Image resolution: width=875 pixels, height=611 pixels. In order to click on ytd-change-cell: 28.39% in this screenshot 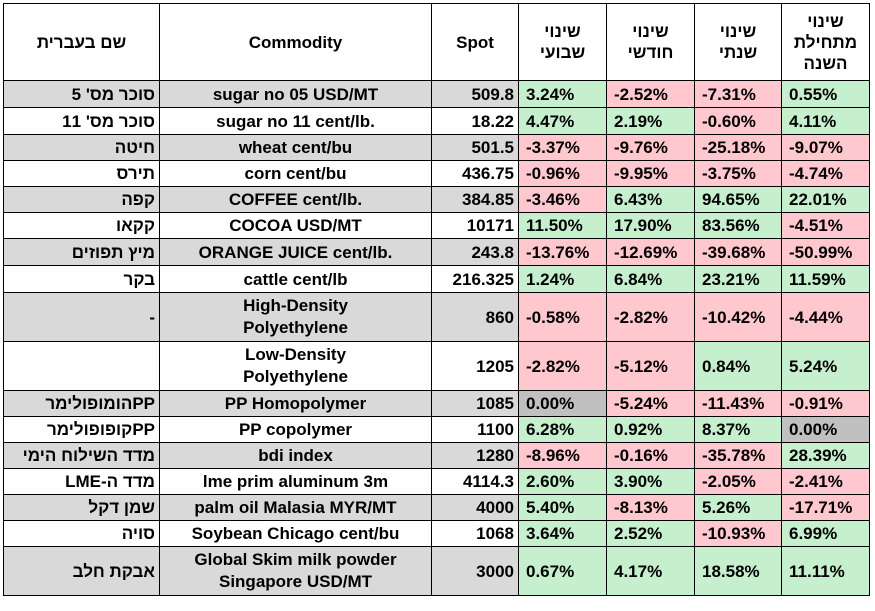, I will do `click(825, 455)`.